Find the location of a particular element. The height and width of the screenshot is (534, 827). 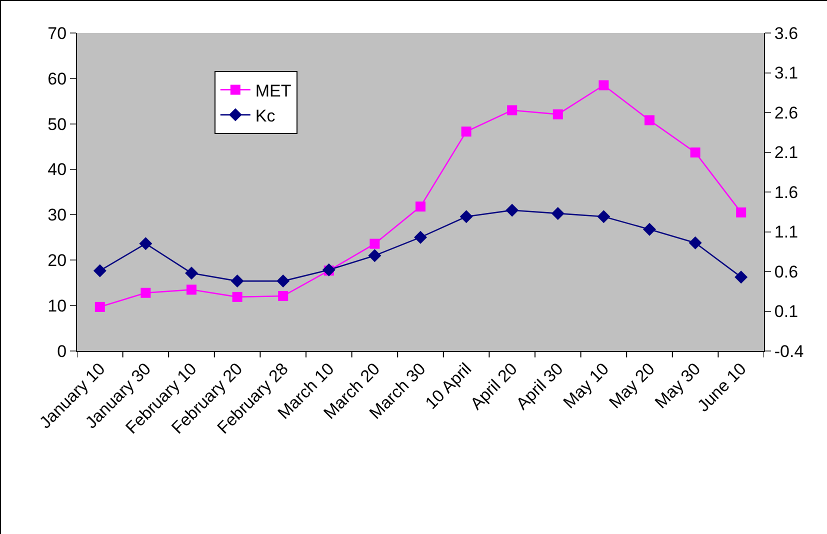

legend-label: MET is located at coordinates (273, 90).